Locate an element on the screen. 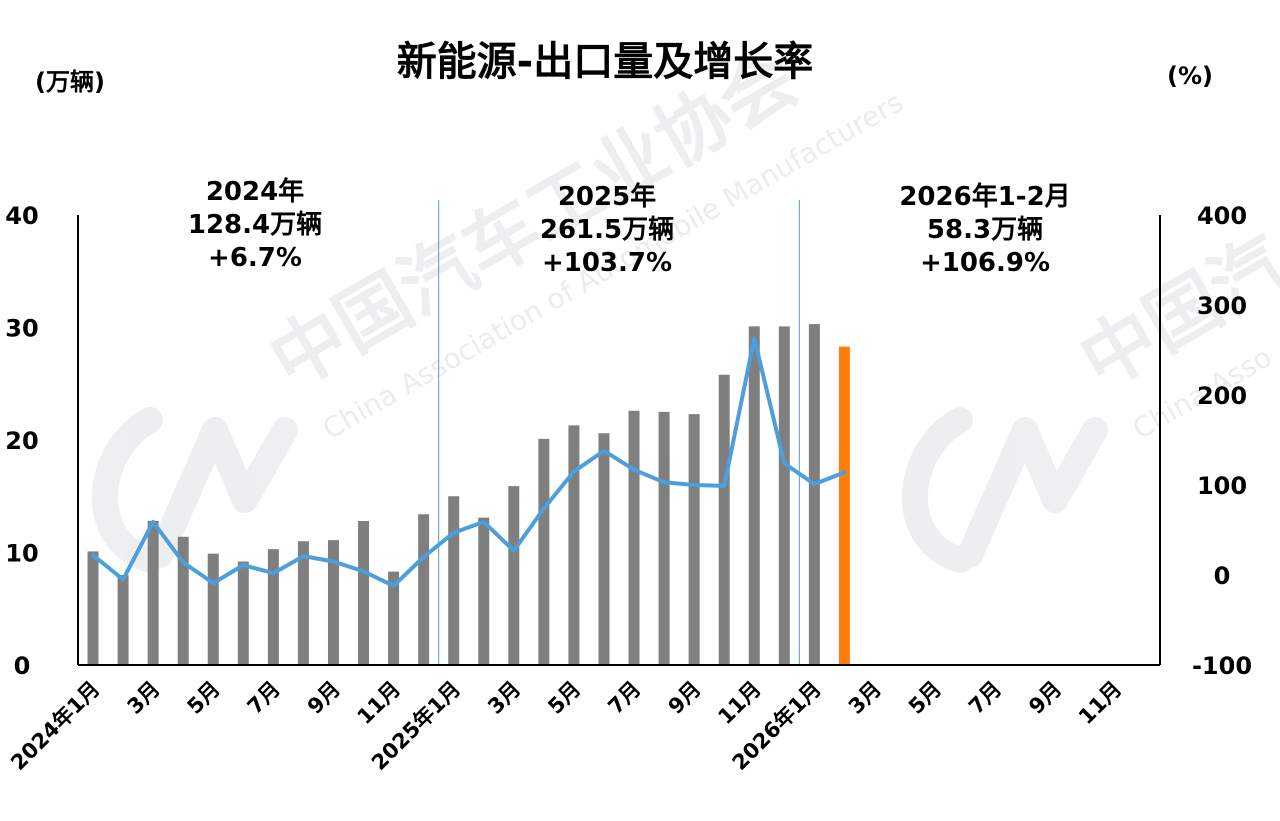 The image size is (1280, 821). annotation-text: 128.4万辆 is located at coordinates (255, 225).